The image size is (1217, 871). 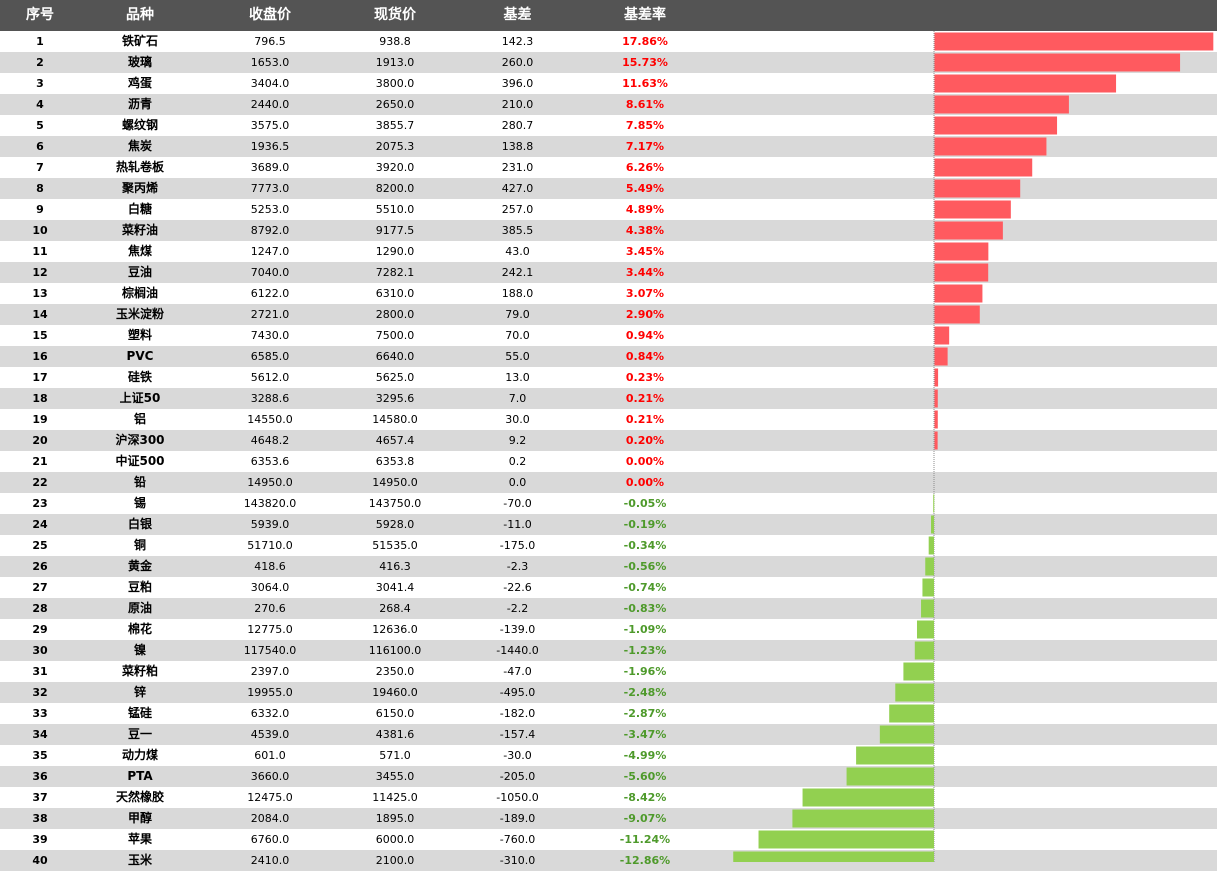 What do you see at coordinates (645, 713) in the screenshot?
I see `basis-rate: -2.87%` at bounding box center [645, 713].